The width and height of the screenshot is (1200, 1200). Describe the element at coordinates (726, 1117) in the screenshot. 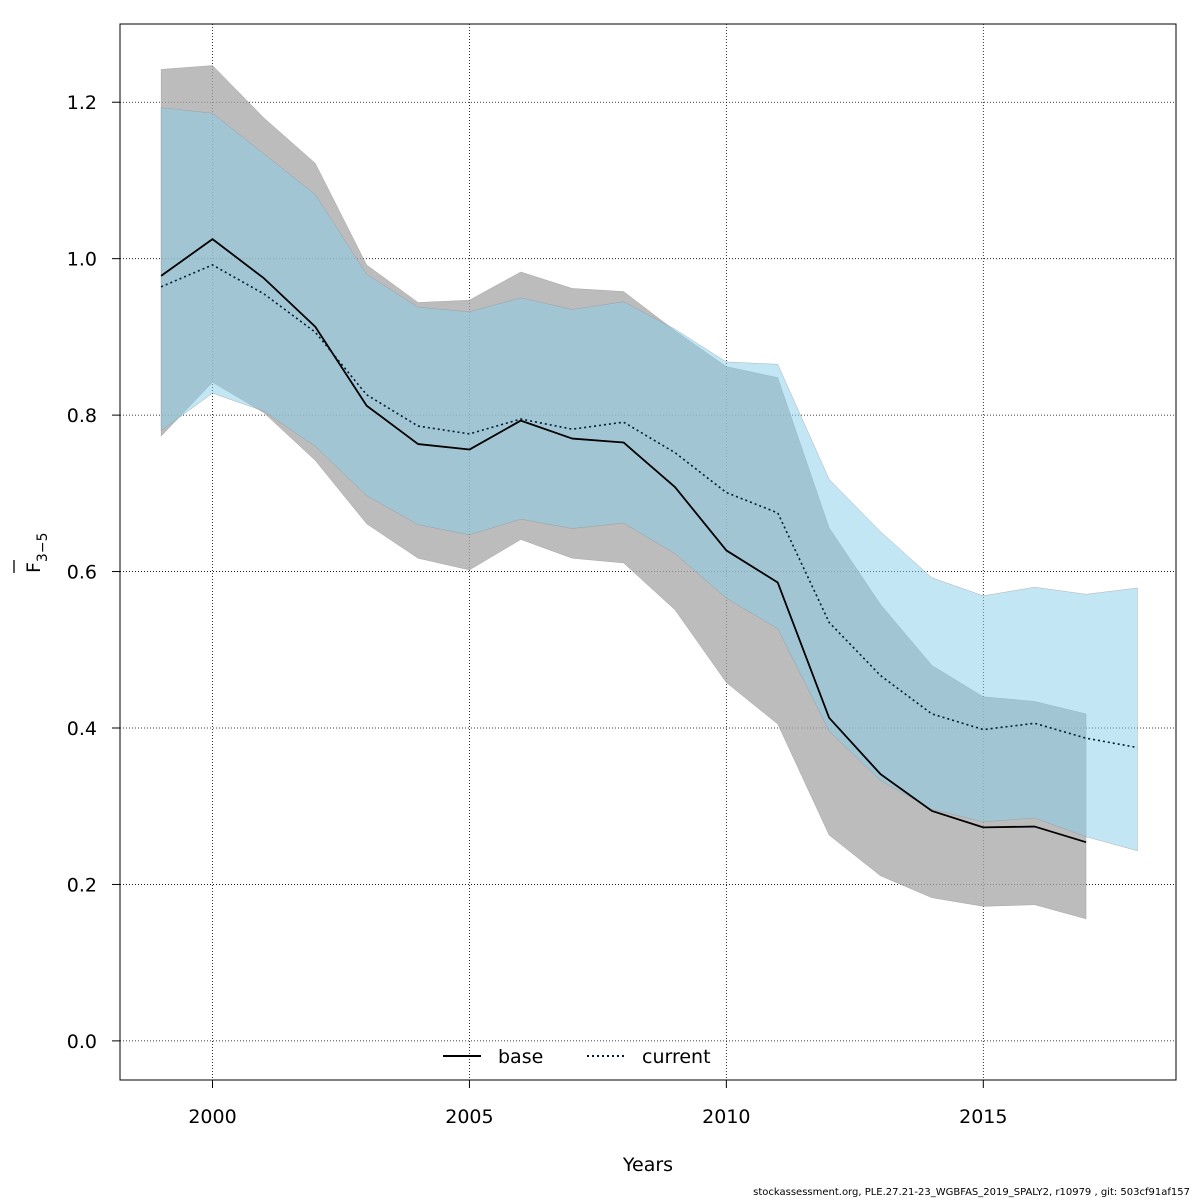

I see `x-tick-label-2010: 2010` at that location.